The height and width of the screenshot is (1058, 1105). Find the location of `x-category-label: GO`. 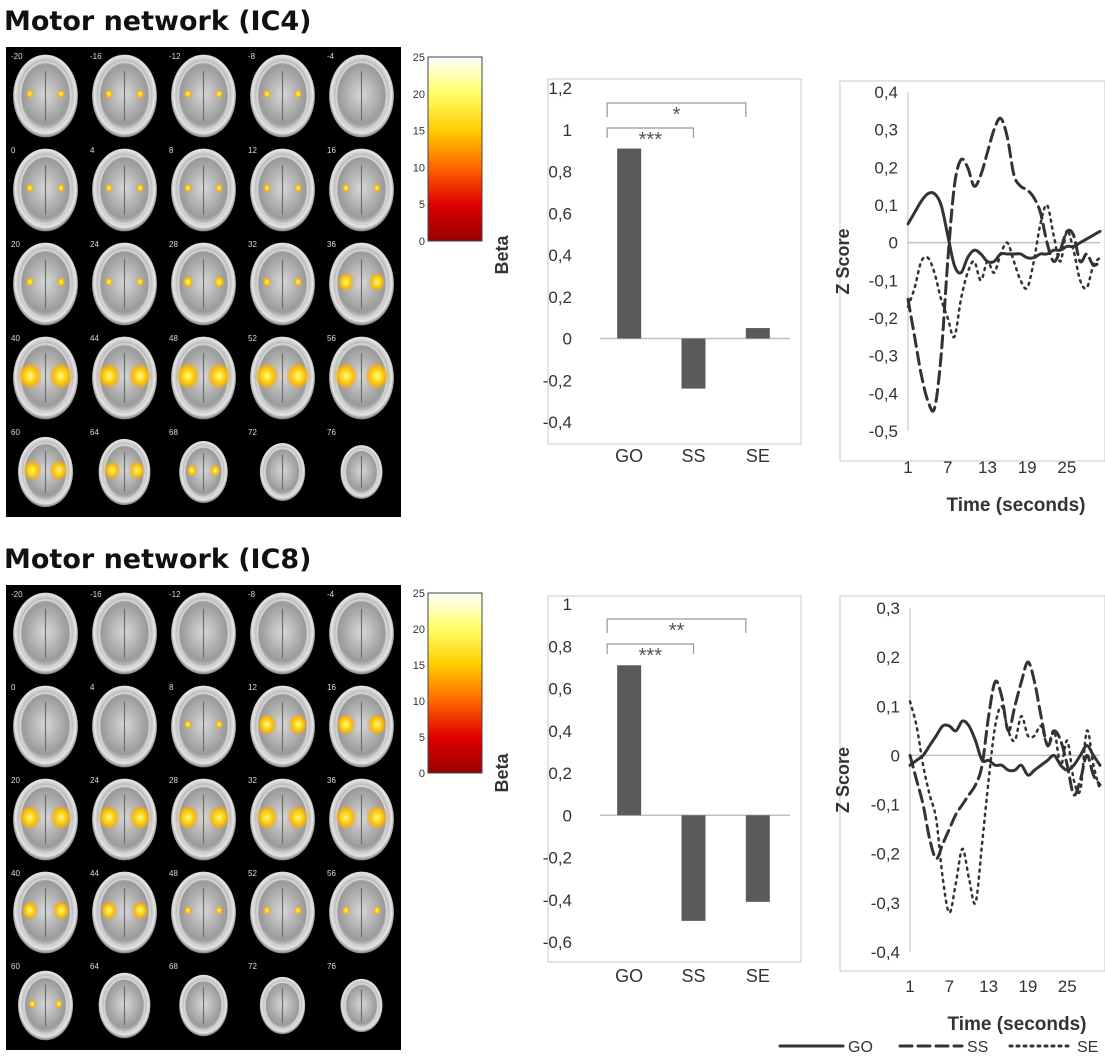

x-category-label: GO is located at coordinates (629, 976).